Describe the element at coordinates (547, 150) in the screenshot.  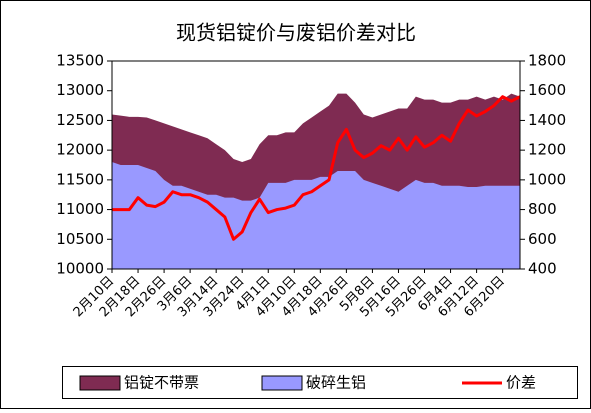
I see `y2-tick-label: 1200` at that location.